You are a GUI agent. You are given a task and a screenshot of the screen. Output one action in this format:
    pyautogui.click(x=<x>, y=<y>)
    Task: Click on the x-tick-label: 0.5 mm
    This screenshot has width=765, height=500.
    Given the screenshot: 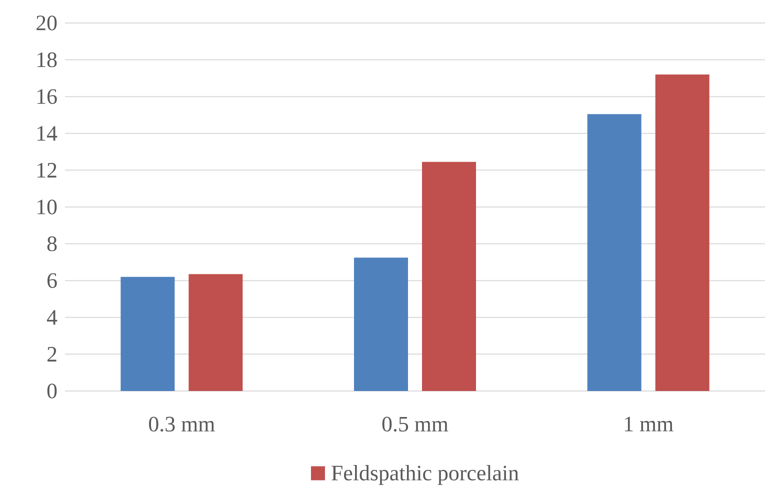 What is the action you would take?
    pyautogui.click(x=415, y=424)
    